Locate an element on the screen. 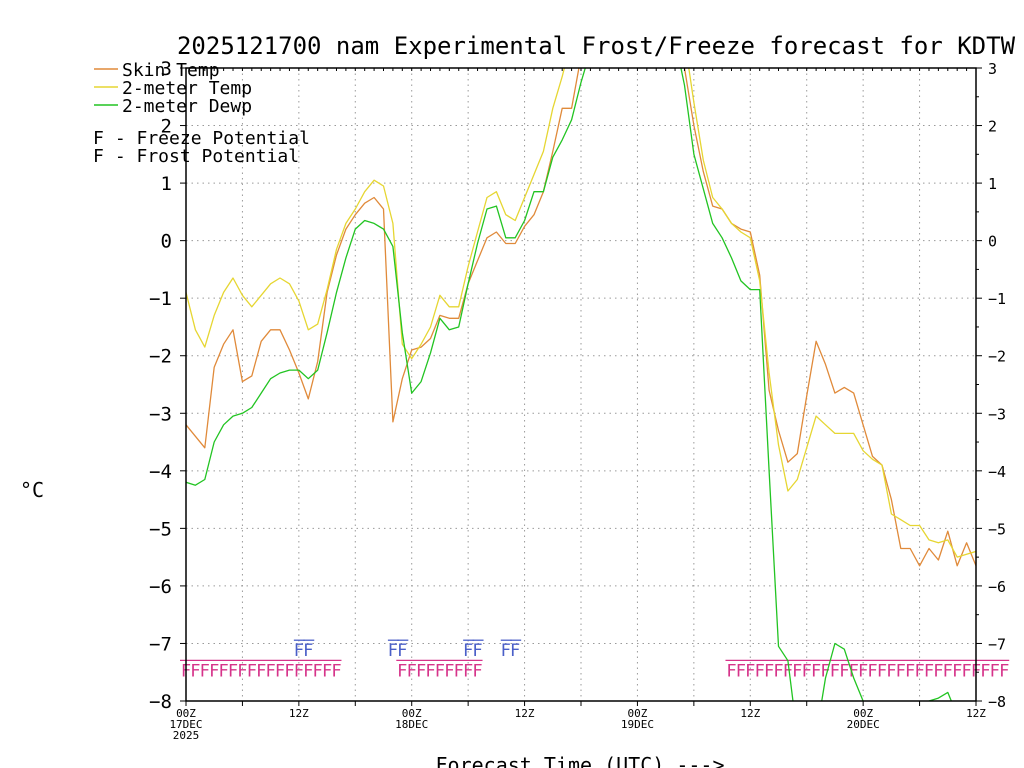  legend-skin-temp-label: Skin Temp is located at coordinates (171, 70).